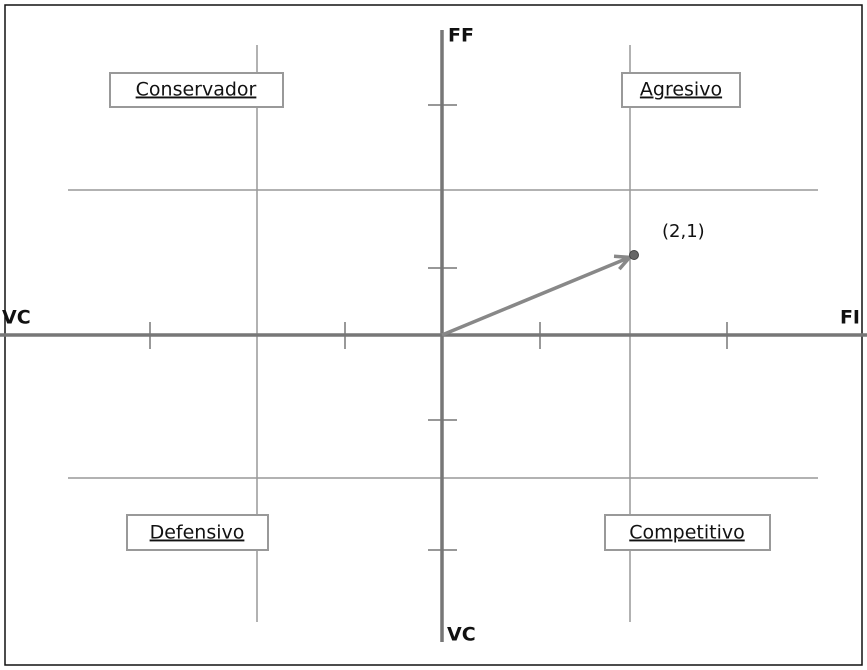  Describe the element at coordinates (634, 255) in the screenshot. I see `point` at that location.